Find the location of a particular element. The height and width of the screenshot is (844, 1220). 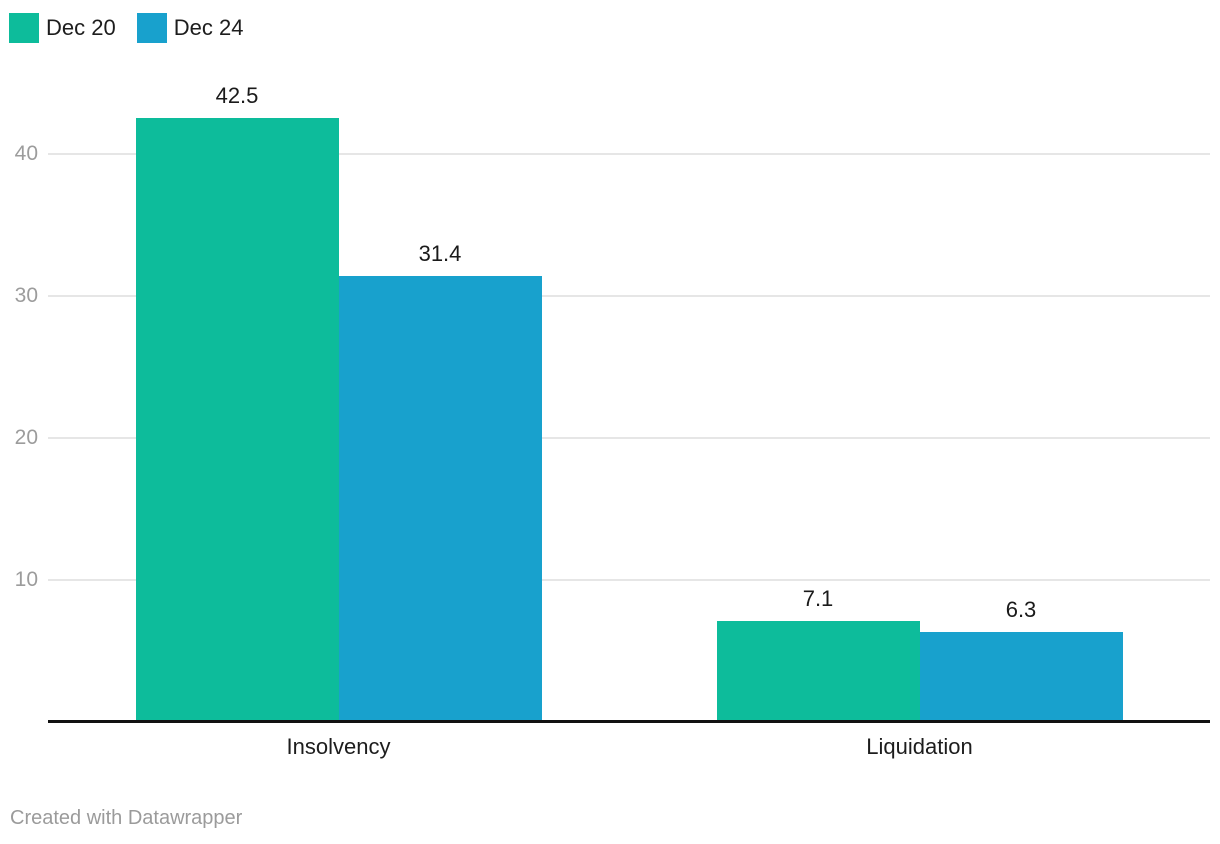

legend-label: Dec 20 is located at coordinates (81, 27).